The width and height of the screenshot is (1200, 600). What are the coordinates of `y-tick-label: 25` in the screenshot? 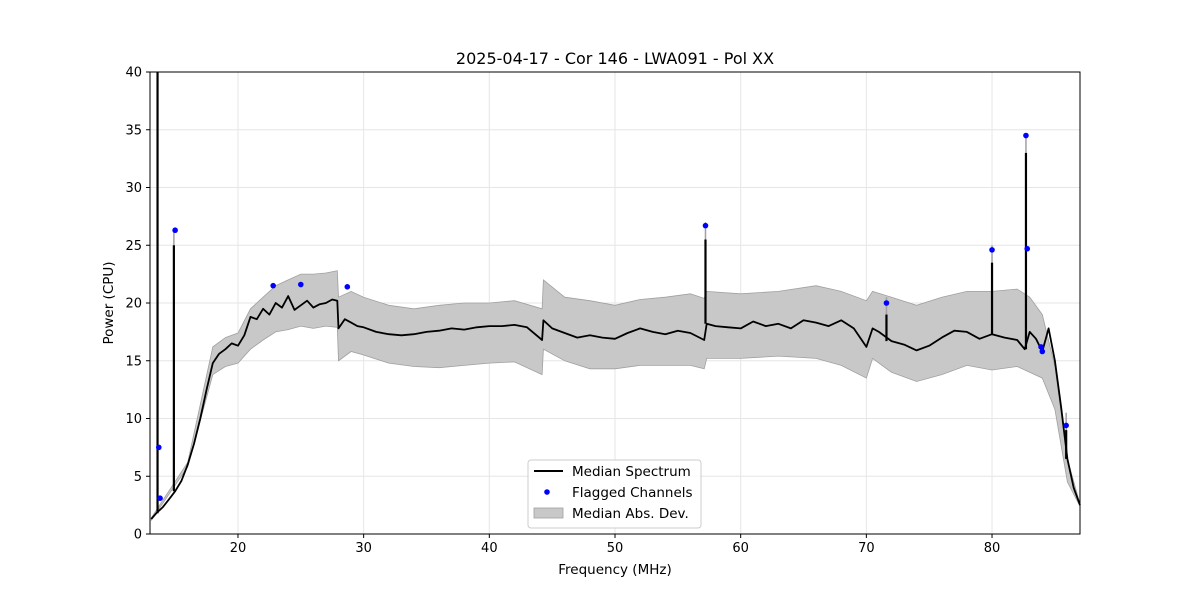 It's located at (133, 246).